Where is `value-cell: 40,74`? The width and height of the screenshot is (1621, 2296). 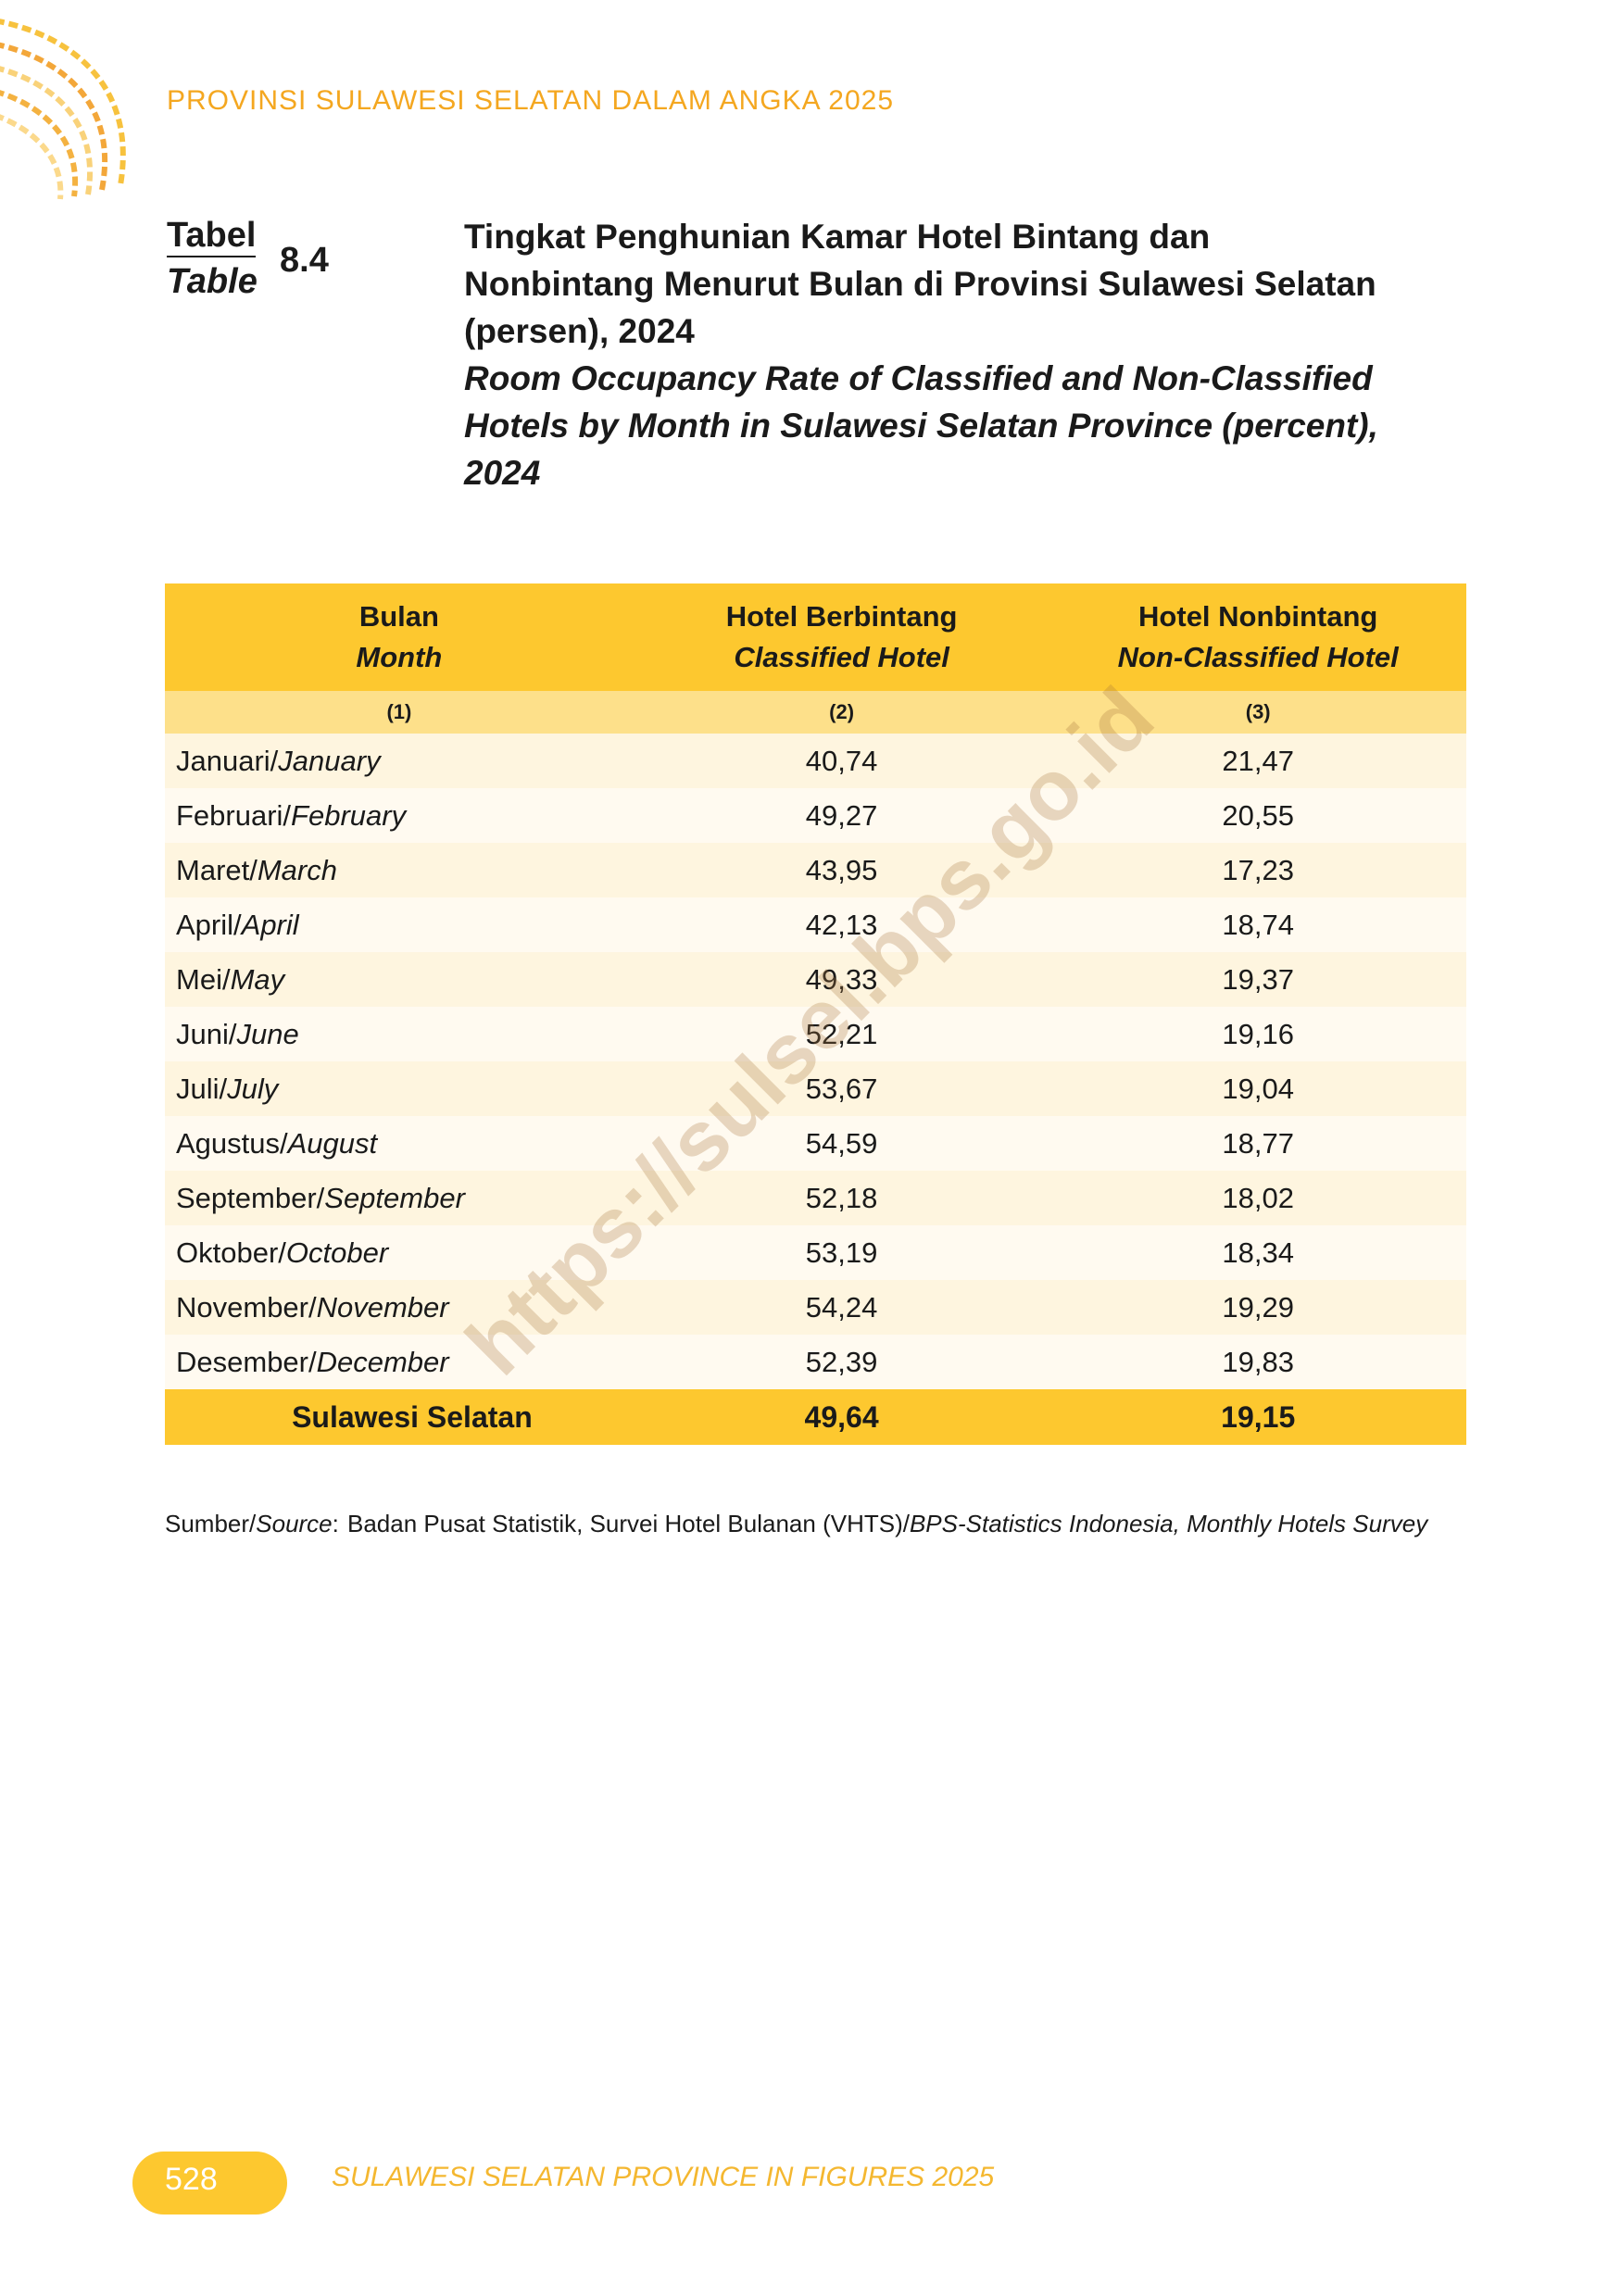
value-cell: 40,74 is located at coordinates (841, 761).